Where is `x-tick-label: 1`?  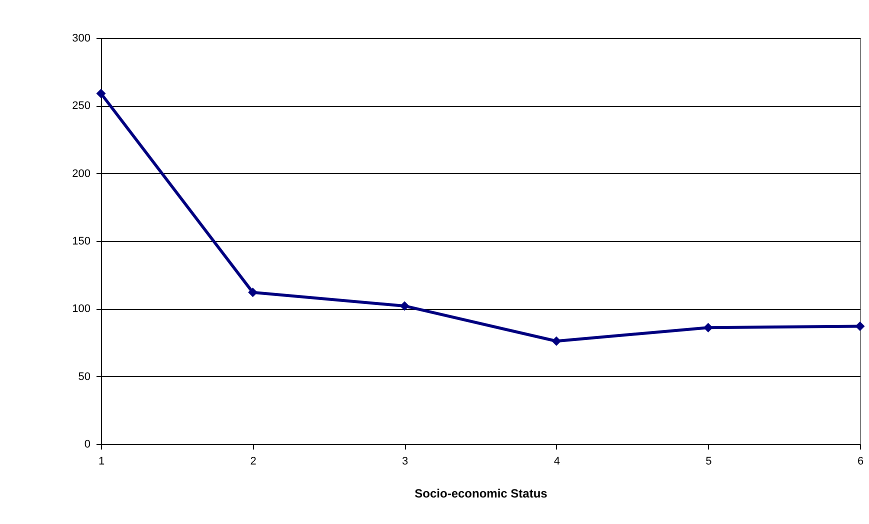
x-tick-label: 1 is located at coordinates (101, 462).